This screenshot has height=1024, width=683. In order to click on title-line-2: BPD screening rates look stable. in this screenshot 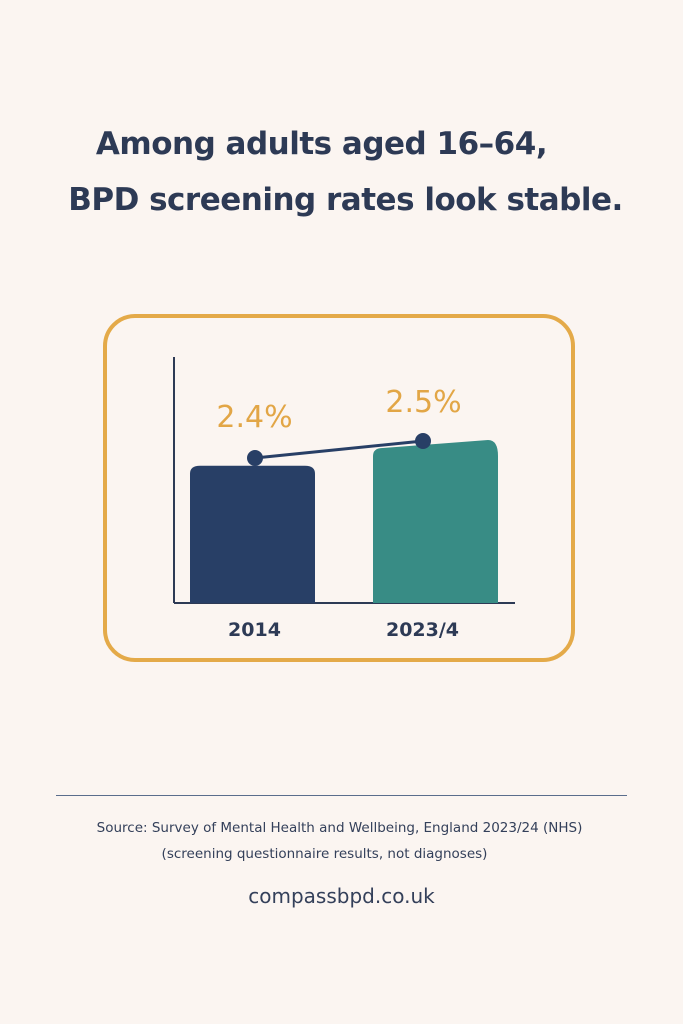, I will do `click(345, 200)`.